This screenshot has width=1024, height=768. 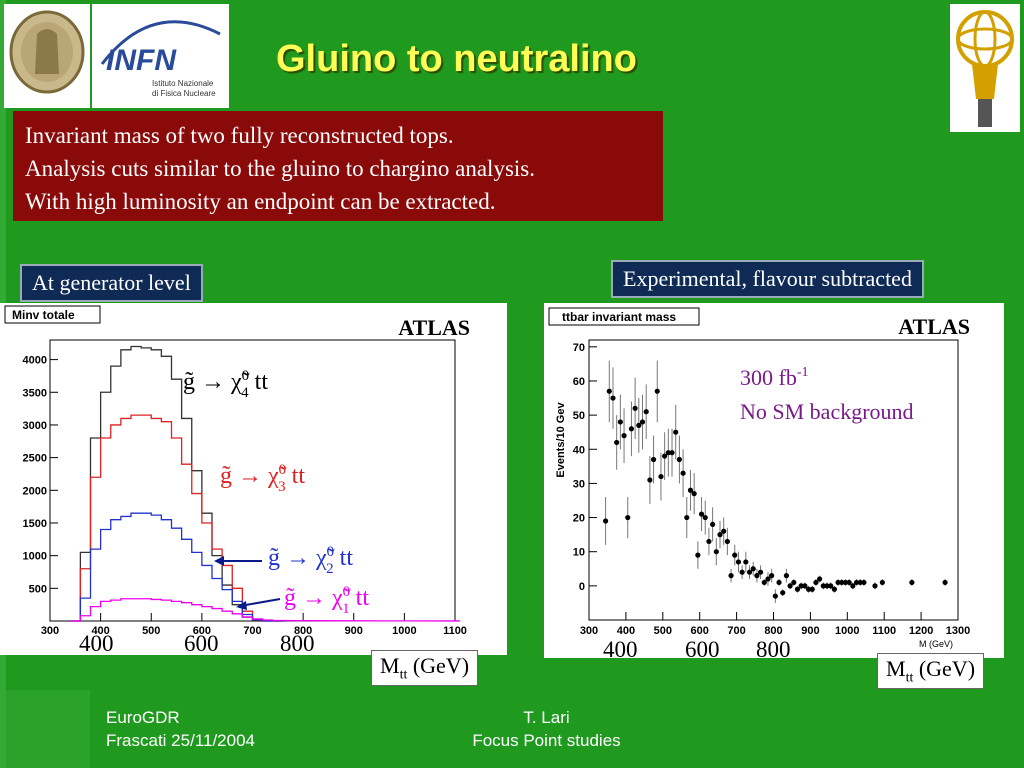 I want to click on left-xtick-label-6: 900, so click(x=354, y=631).